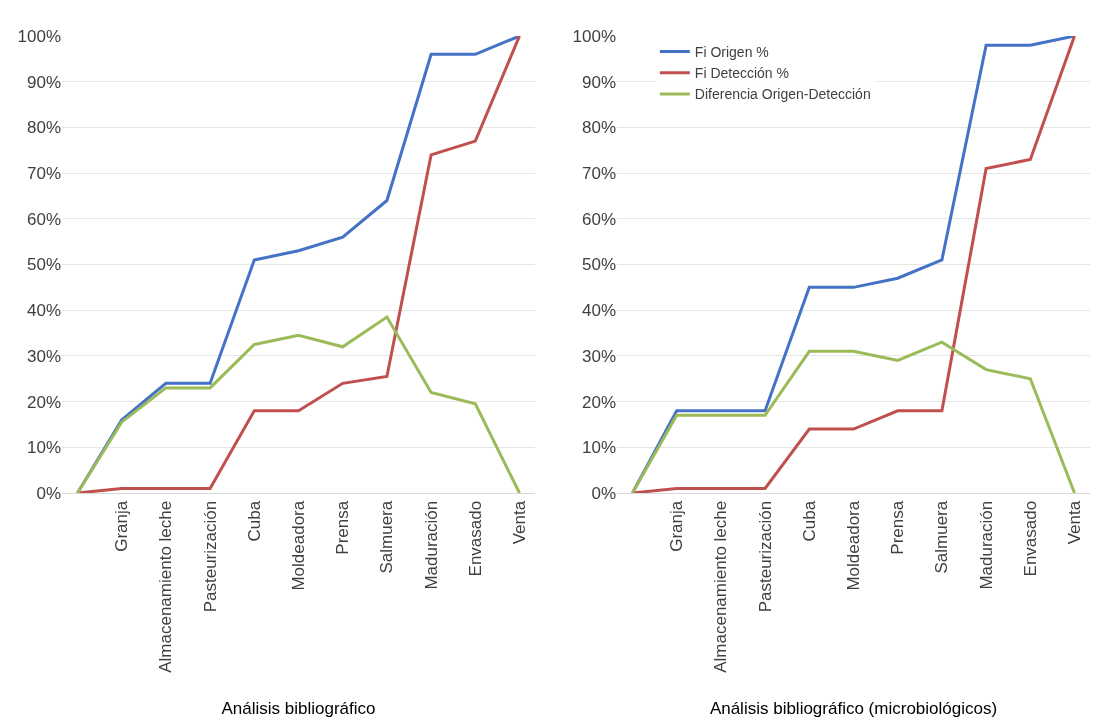 The image size is (1111, 727). I want to click on x-axis-title: Análisis bibliográfico (microbiológicos), so click(853, 709).